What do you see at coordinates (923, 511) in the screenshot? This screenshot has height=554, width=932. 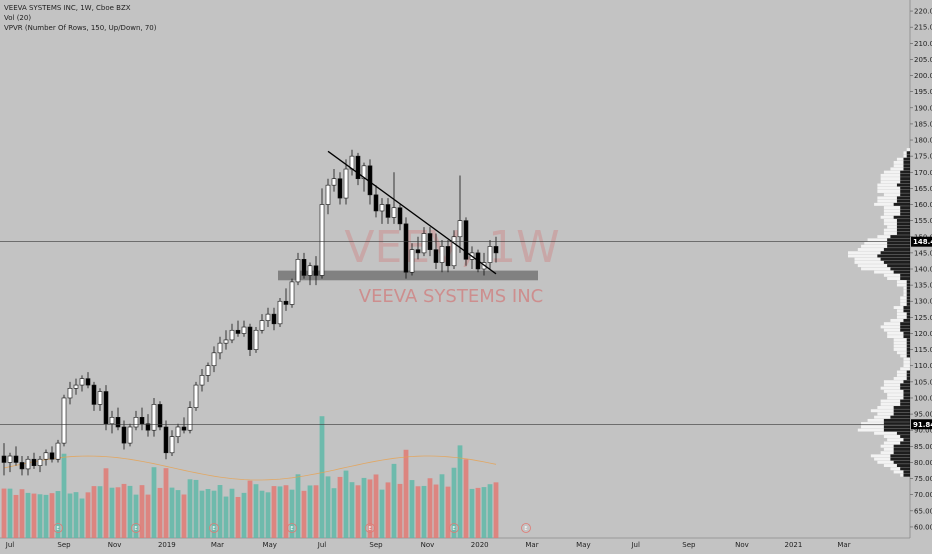 I see `y-tick-label: 65.00` at bounding box center [923, 511].